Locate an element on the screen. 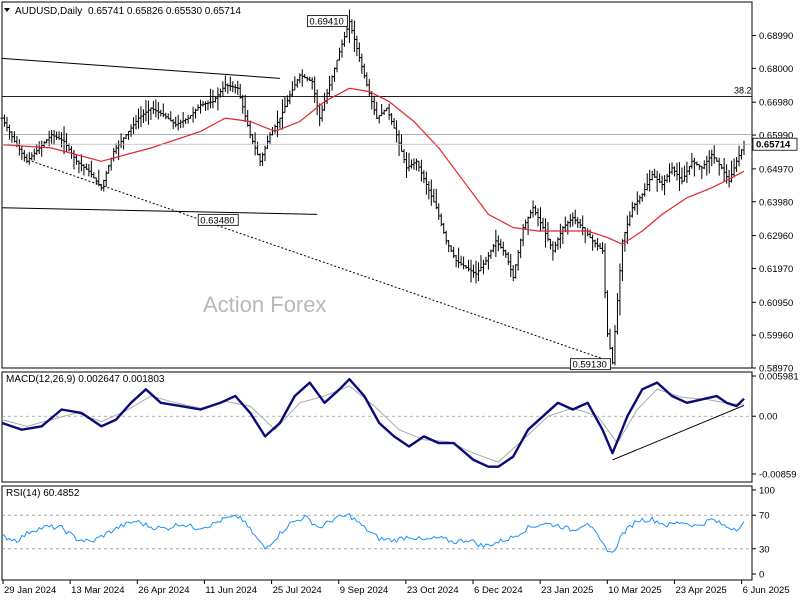 The height and width of the screenshot is (600, 800). price-tick-label: 0.62960 is located at coordinates (776, 236).